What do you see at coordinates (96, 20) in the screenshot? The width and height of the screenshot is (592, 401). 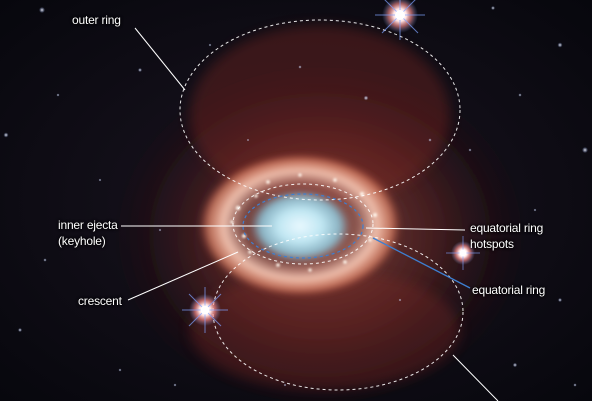 I see `label-outer-ring: outer ring` at bounding box center [96, 20].